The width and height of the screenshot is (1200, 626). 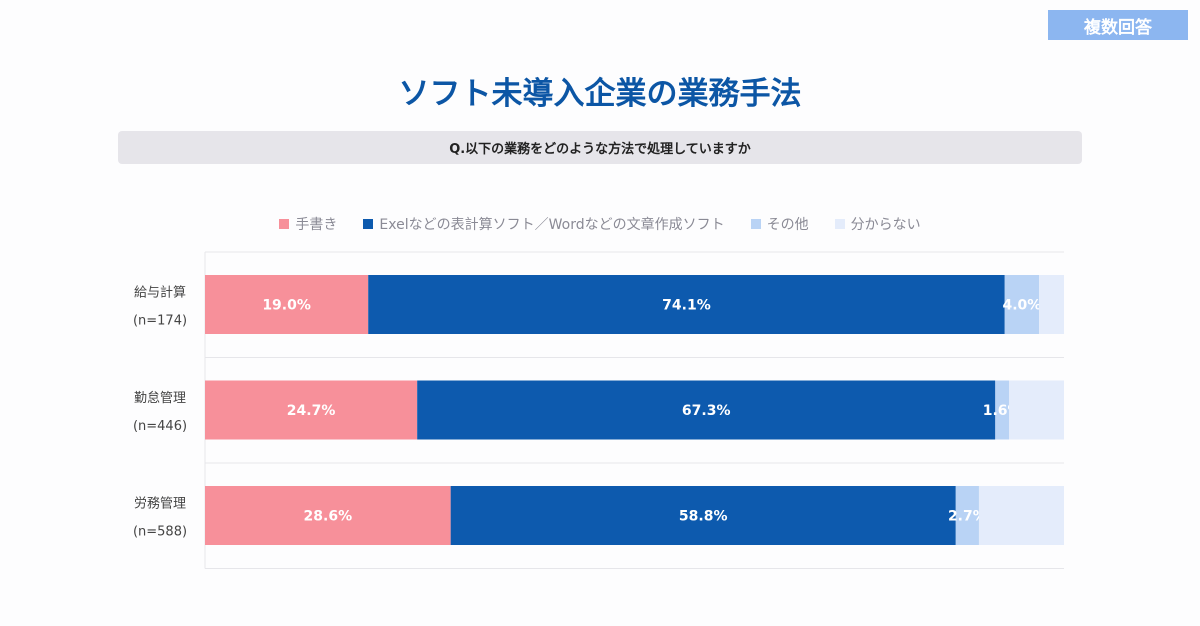 I want to click on legend-item-1: Exelなどの表計算ソフト／Wordなどの文章作成ソフト, so click(x=544, y=224).